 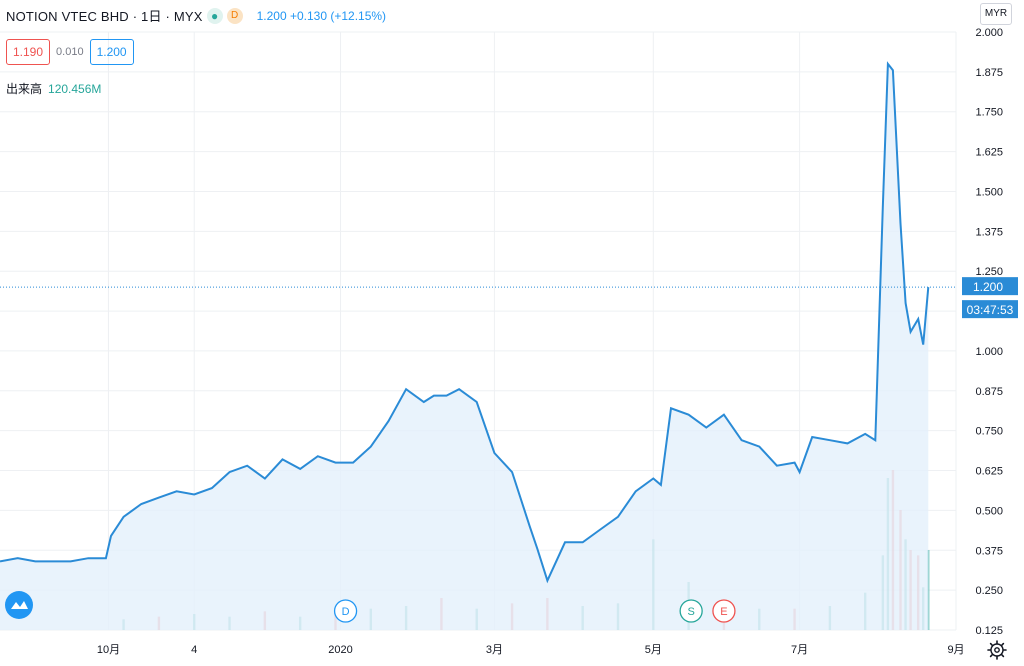 What do you see at coordinates (990, 298) in the screenshot?
I see `price-tags: 1.200 03:47:53` at bounding box center [990, 298].